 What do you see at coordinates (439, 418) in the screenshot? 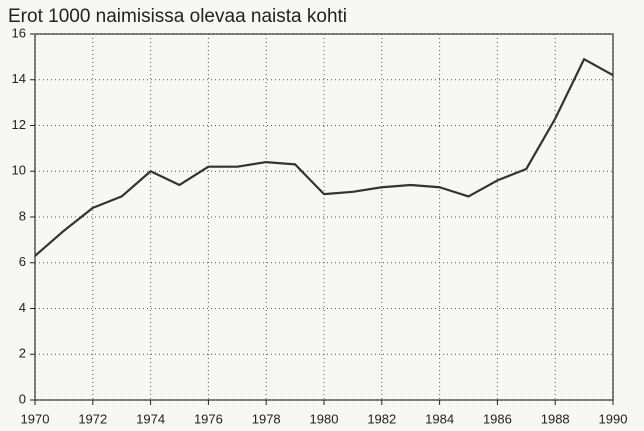
I see `x-tick-label: 1984` at bounding box center [439, 418].